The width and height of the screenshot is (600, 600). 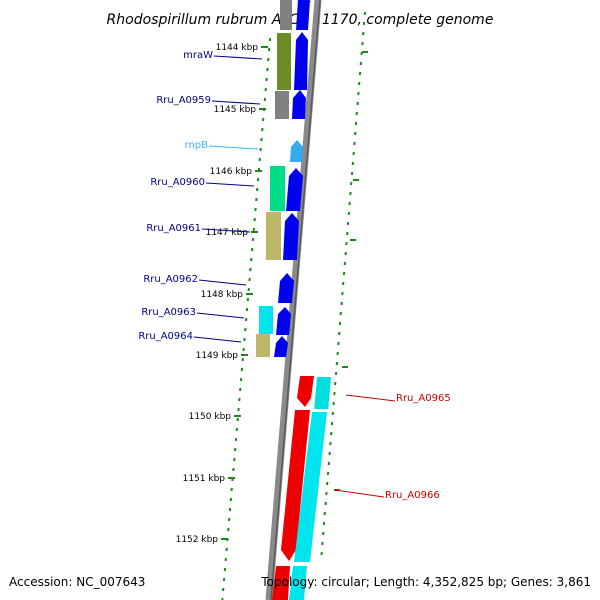 I want to click on gene-label: Rru_A0961, so click(x=173, y=228).